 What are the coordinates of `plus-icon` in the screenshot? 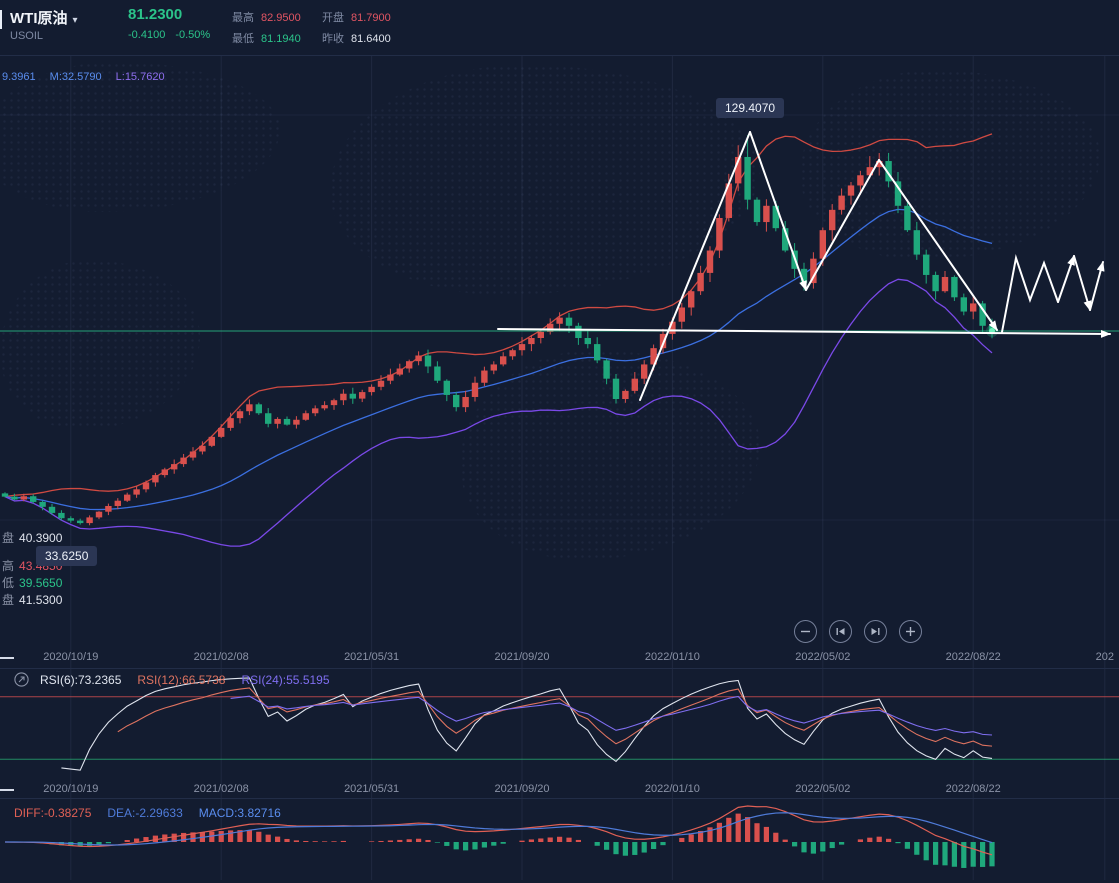 It's located at (910, 631).